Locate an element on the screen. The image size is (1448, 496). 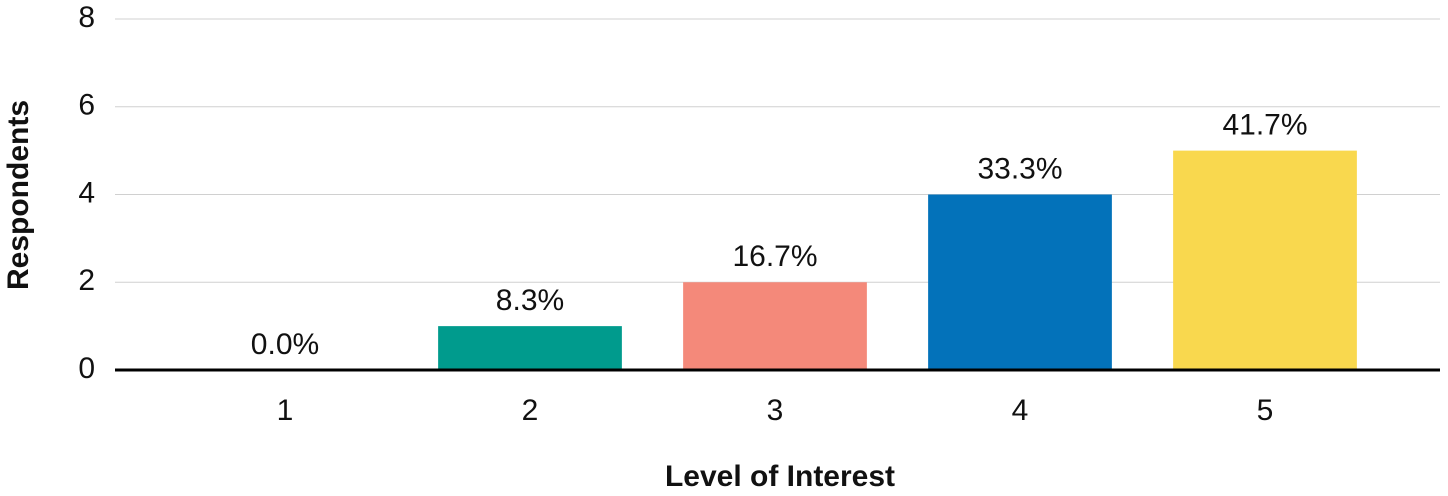
y-tick-label: 8 is located at coordinates (86, 17).